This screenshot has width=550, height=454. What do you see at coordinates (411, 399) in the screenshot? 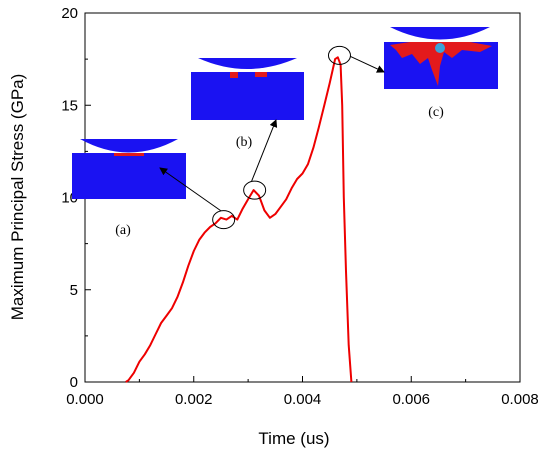
I see `x-tick-label: 0.006` at bounding box center [411, 399].